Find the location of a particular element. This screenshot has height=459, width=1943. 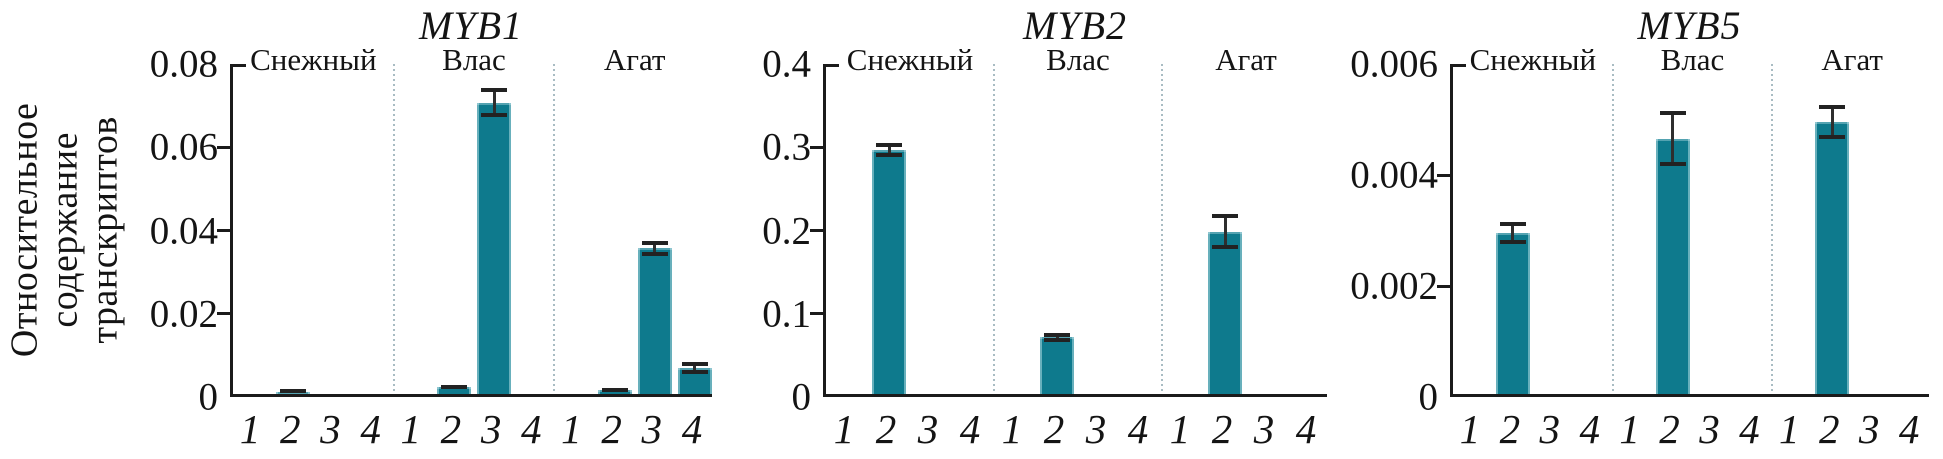

y-tick-label: 0.06 is located at coordinates (183, 147).